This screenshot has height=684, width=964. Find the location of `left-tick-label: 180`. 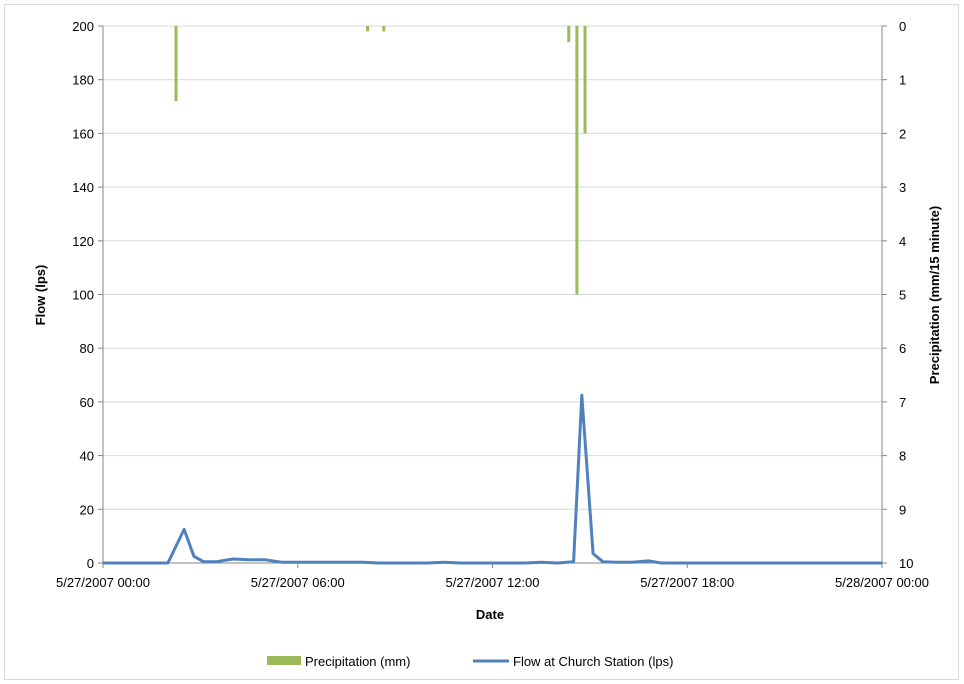

left-tick-label: 180 is located at coordinates (83, 80).